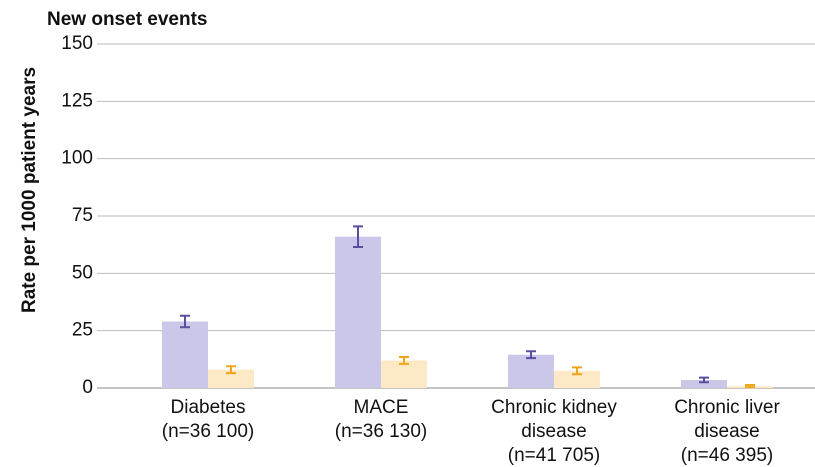 This screenshot has height=467, width=815. What do you see at coordinates (82, 272) in the screenshot?
I see `y-tick-label: 50` at bounding box center [82, 272].